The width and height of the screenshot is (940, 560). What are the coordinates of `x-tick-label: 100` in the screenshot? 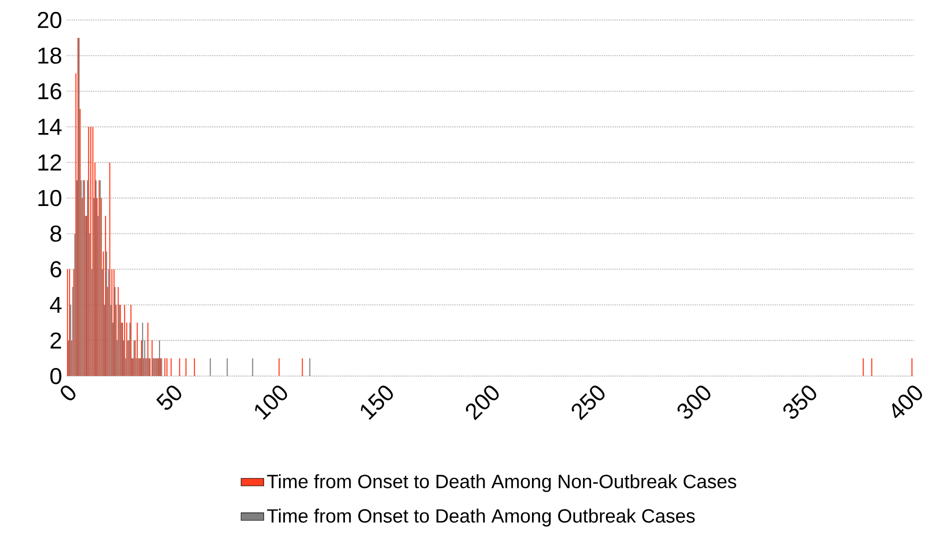 It's located at (271, 403).